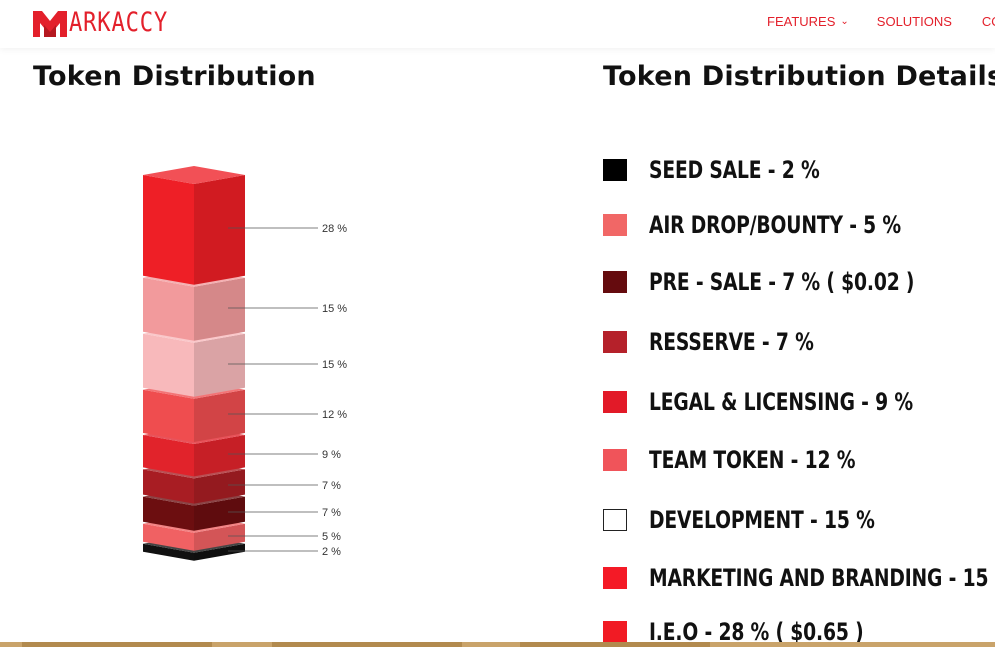 The image size is (995, 647). Describe the element at coordinates (782, 282) in the screenshot. I see `legend-label: PRE - SALE - 7 % ( $0.02 )` at that location.